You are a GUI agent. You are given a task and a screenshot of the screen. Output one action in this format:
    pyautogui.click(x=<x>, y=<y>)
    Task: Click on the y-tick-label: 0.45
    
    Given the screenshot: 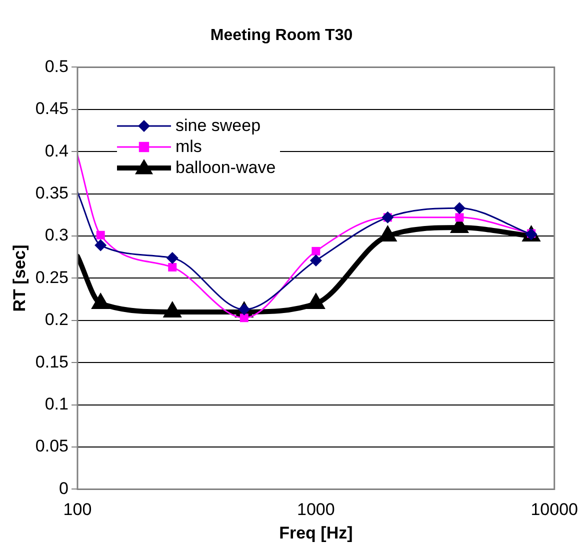 What is the action you would take?
    pyautogui.click(x=51, y=108)
    